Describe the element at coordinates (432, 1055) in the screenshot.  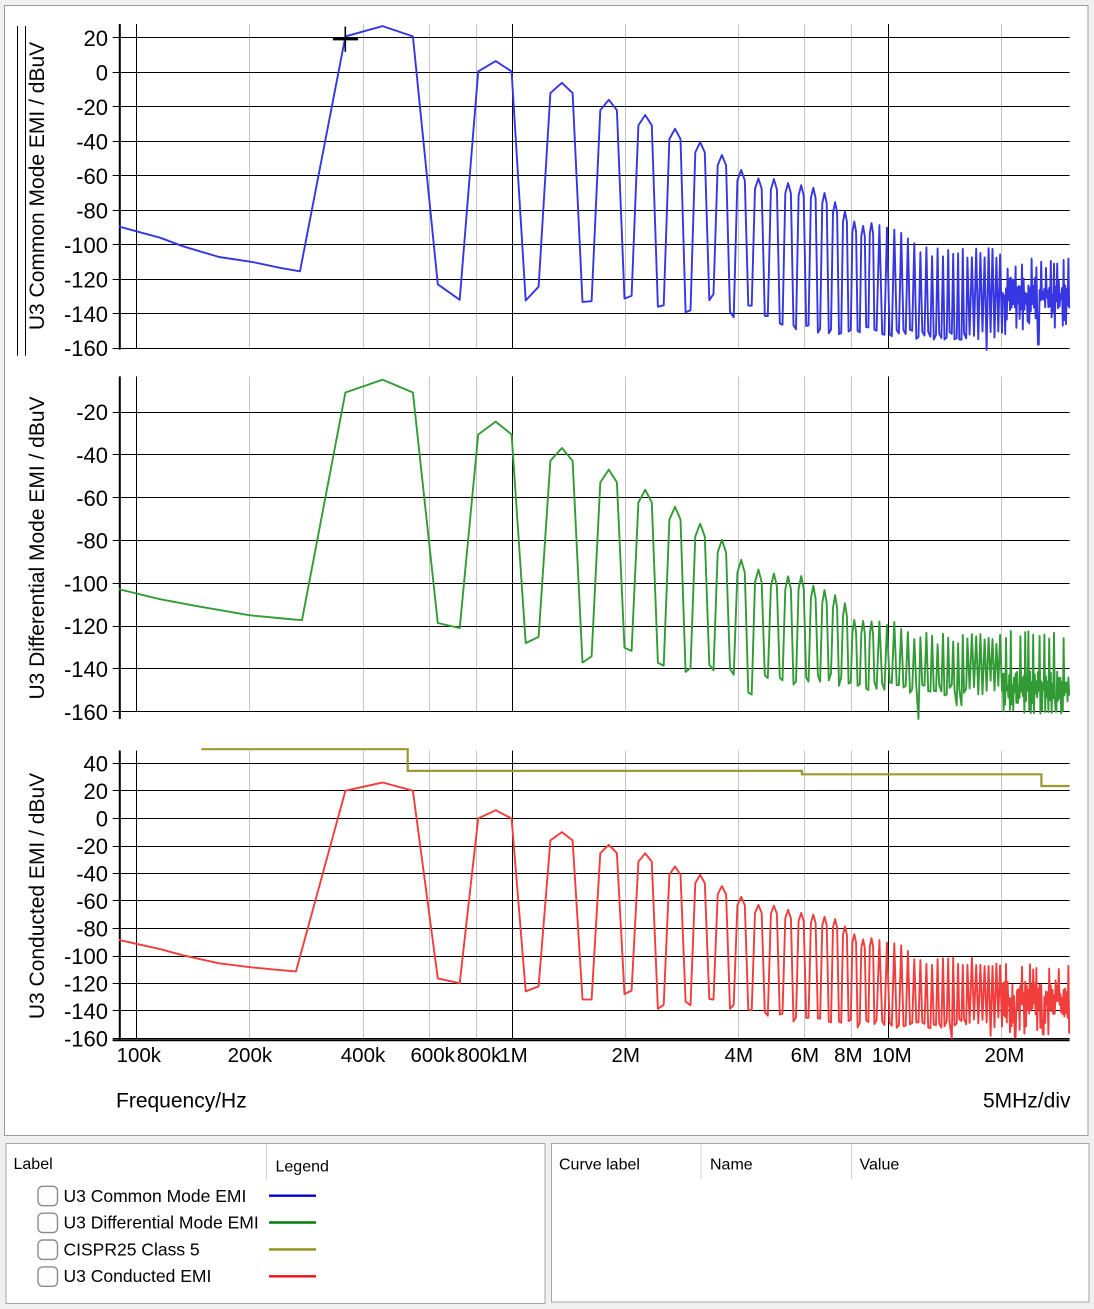
I see `svg-text: 600k` at that location.